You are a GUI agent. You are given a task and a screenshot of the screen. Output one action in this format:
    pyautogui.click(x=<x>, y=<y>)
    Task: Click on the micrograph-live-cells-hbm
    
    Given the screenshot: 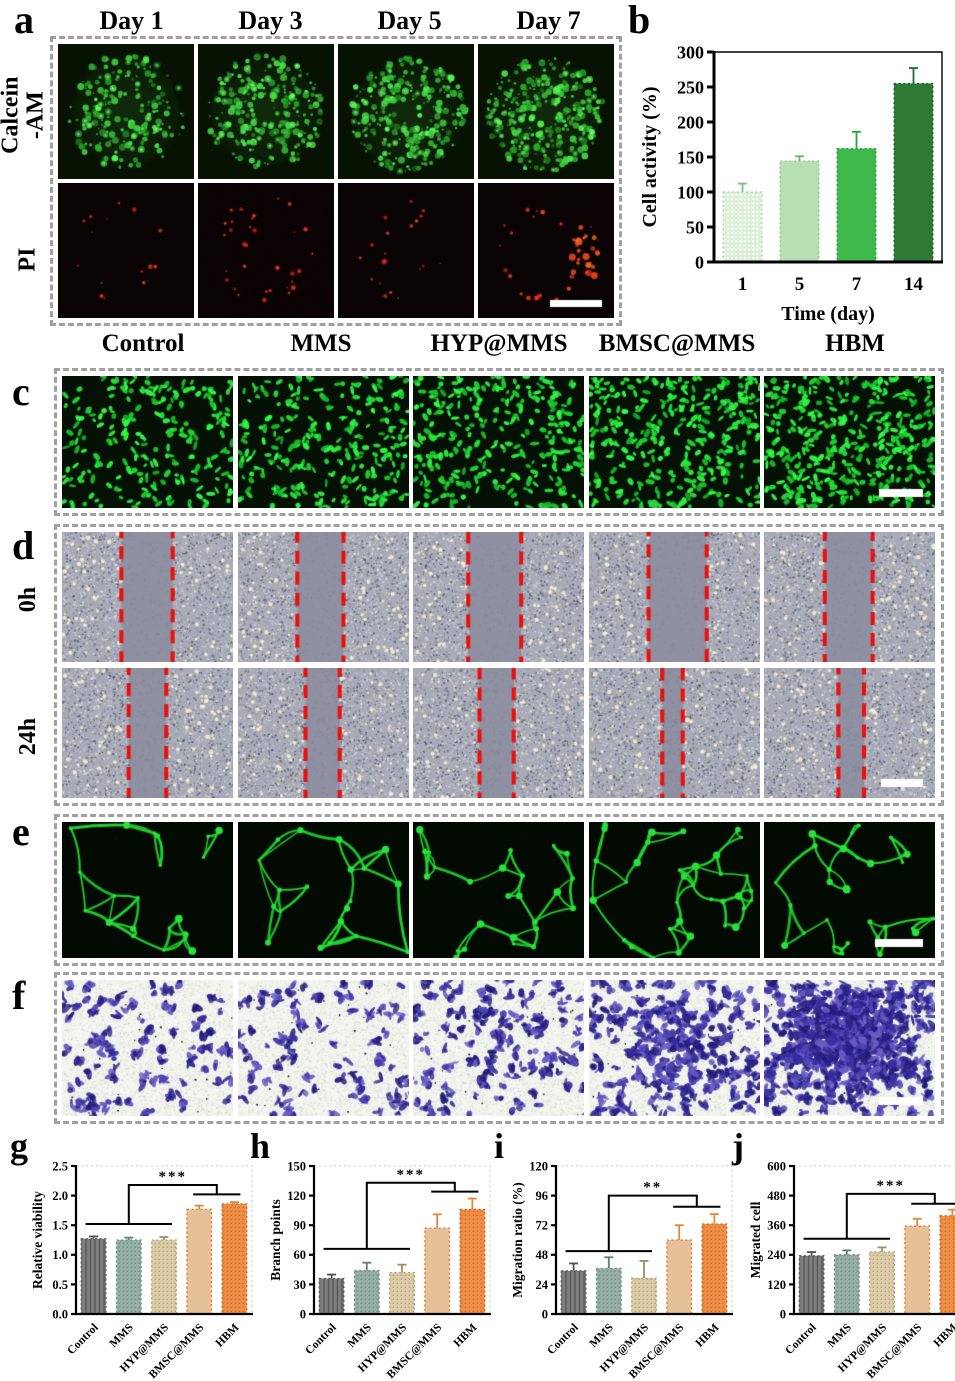 What is the action you would take?
    pyautogui.click(x=850, y=442)
    